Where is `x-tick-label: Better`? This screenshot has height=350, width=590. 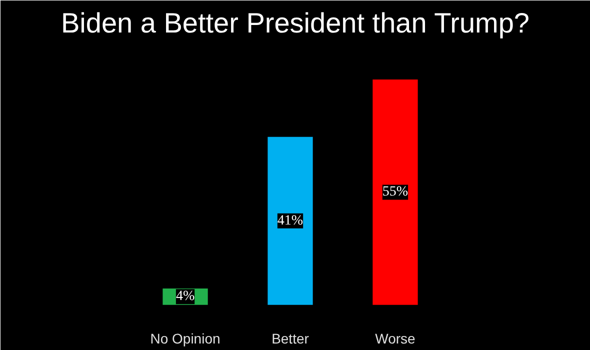
x-tick-label: Better is located at coordinates (291, 338).